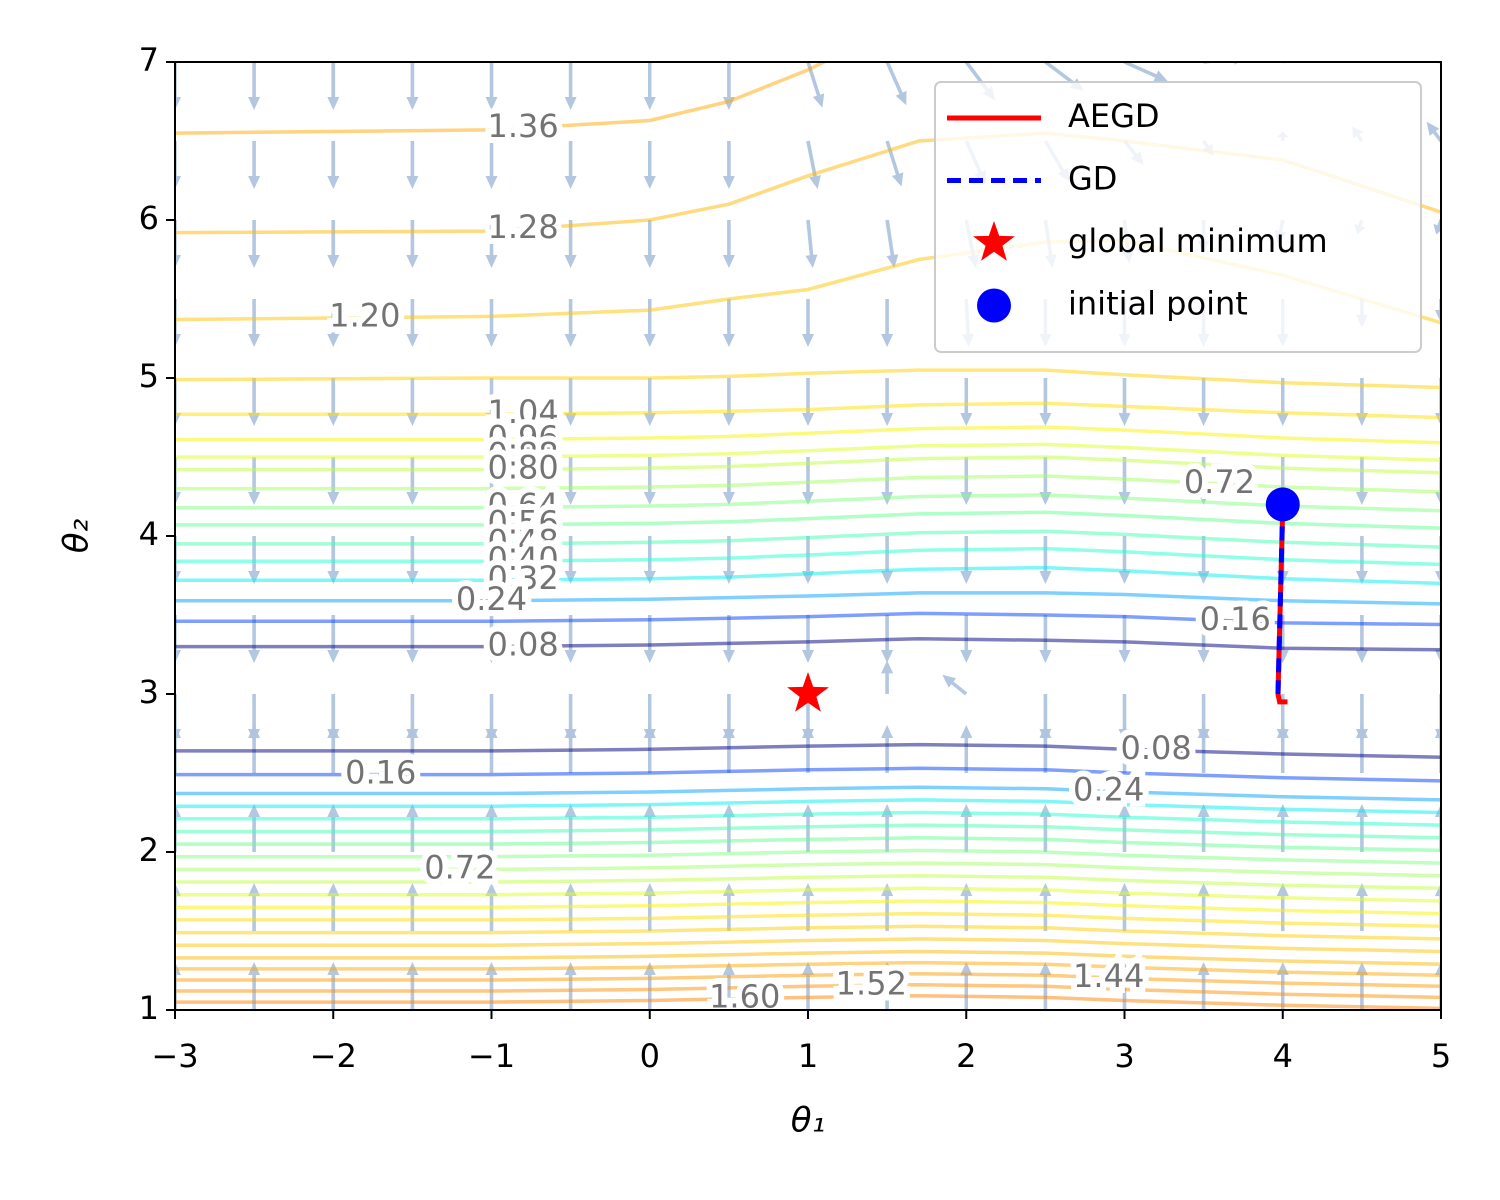 This screenshot has width=1500, height=1200. What do you see at coordinates (1283, 1056) in the screenshot?
I see `x-tick-label: 4` at bounding box center [1283, 1056].